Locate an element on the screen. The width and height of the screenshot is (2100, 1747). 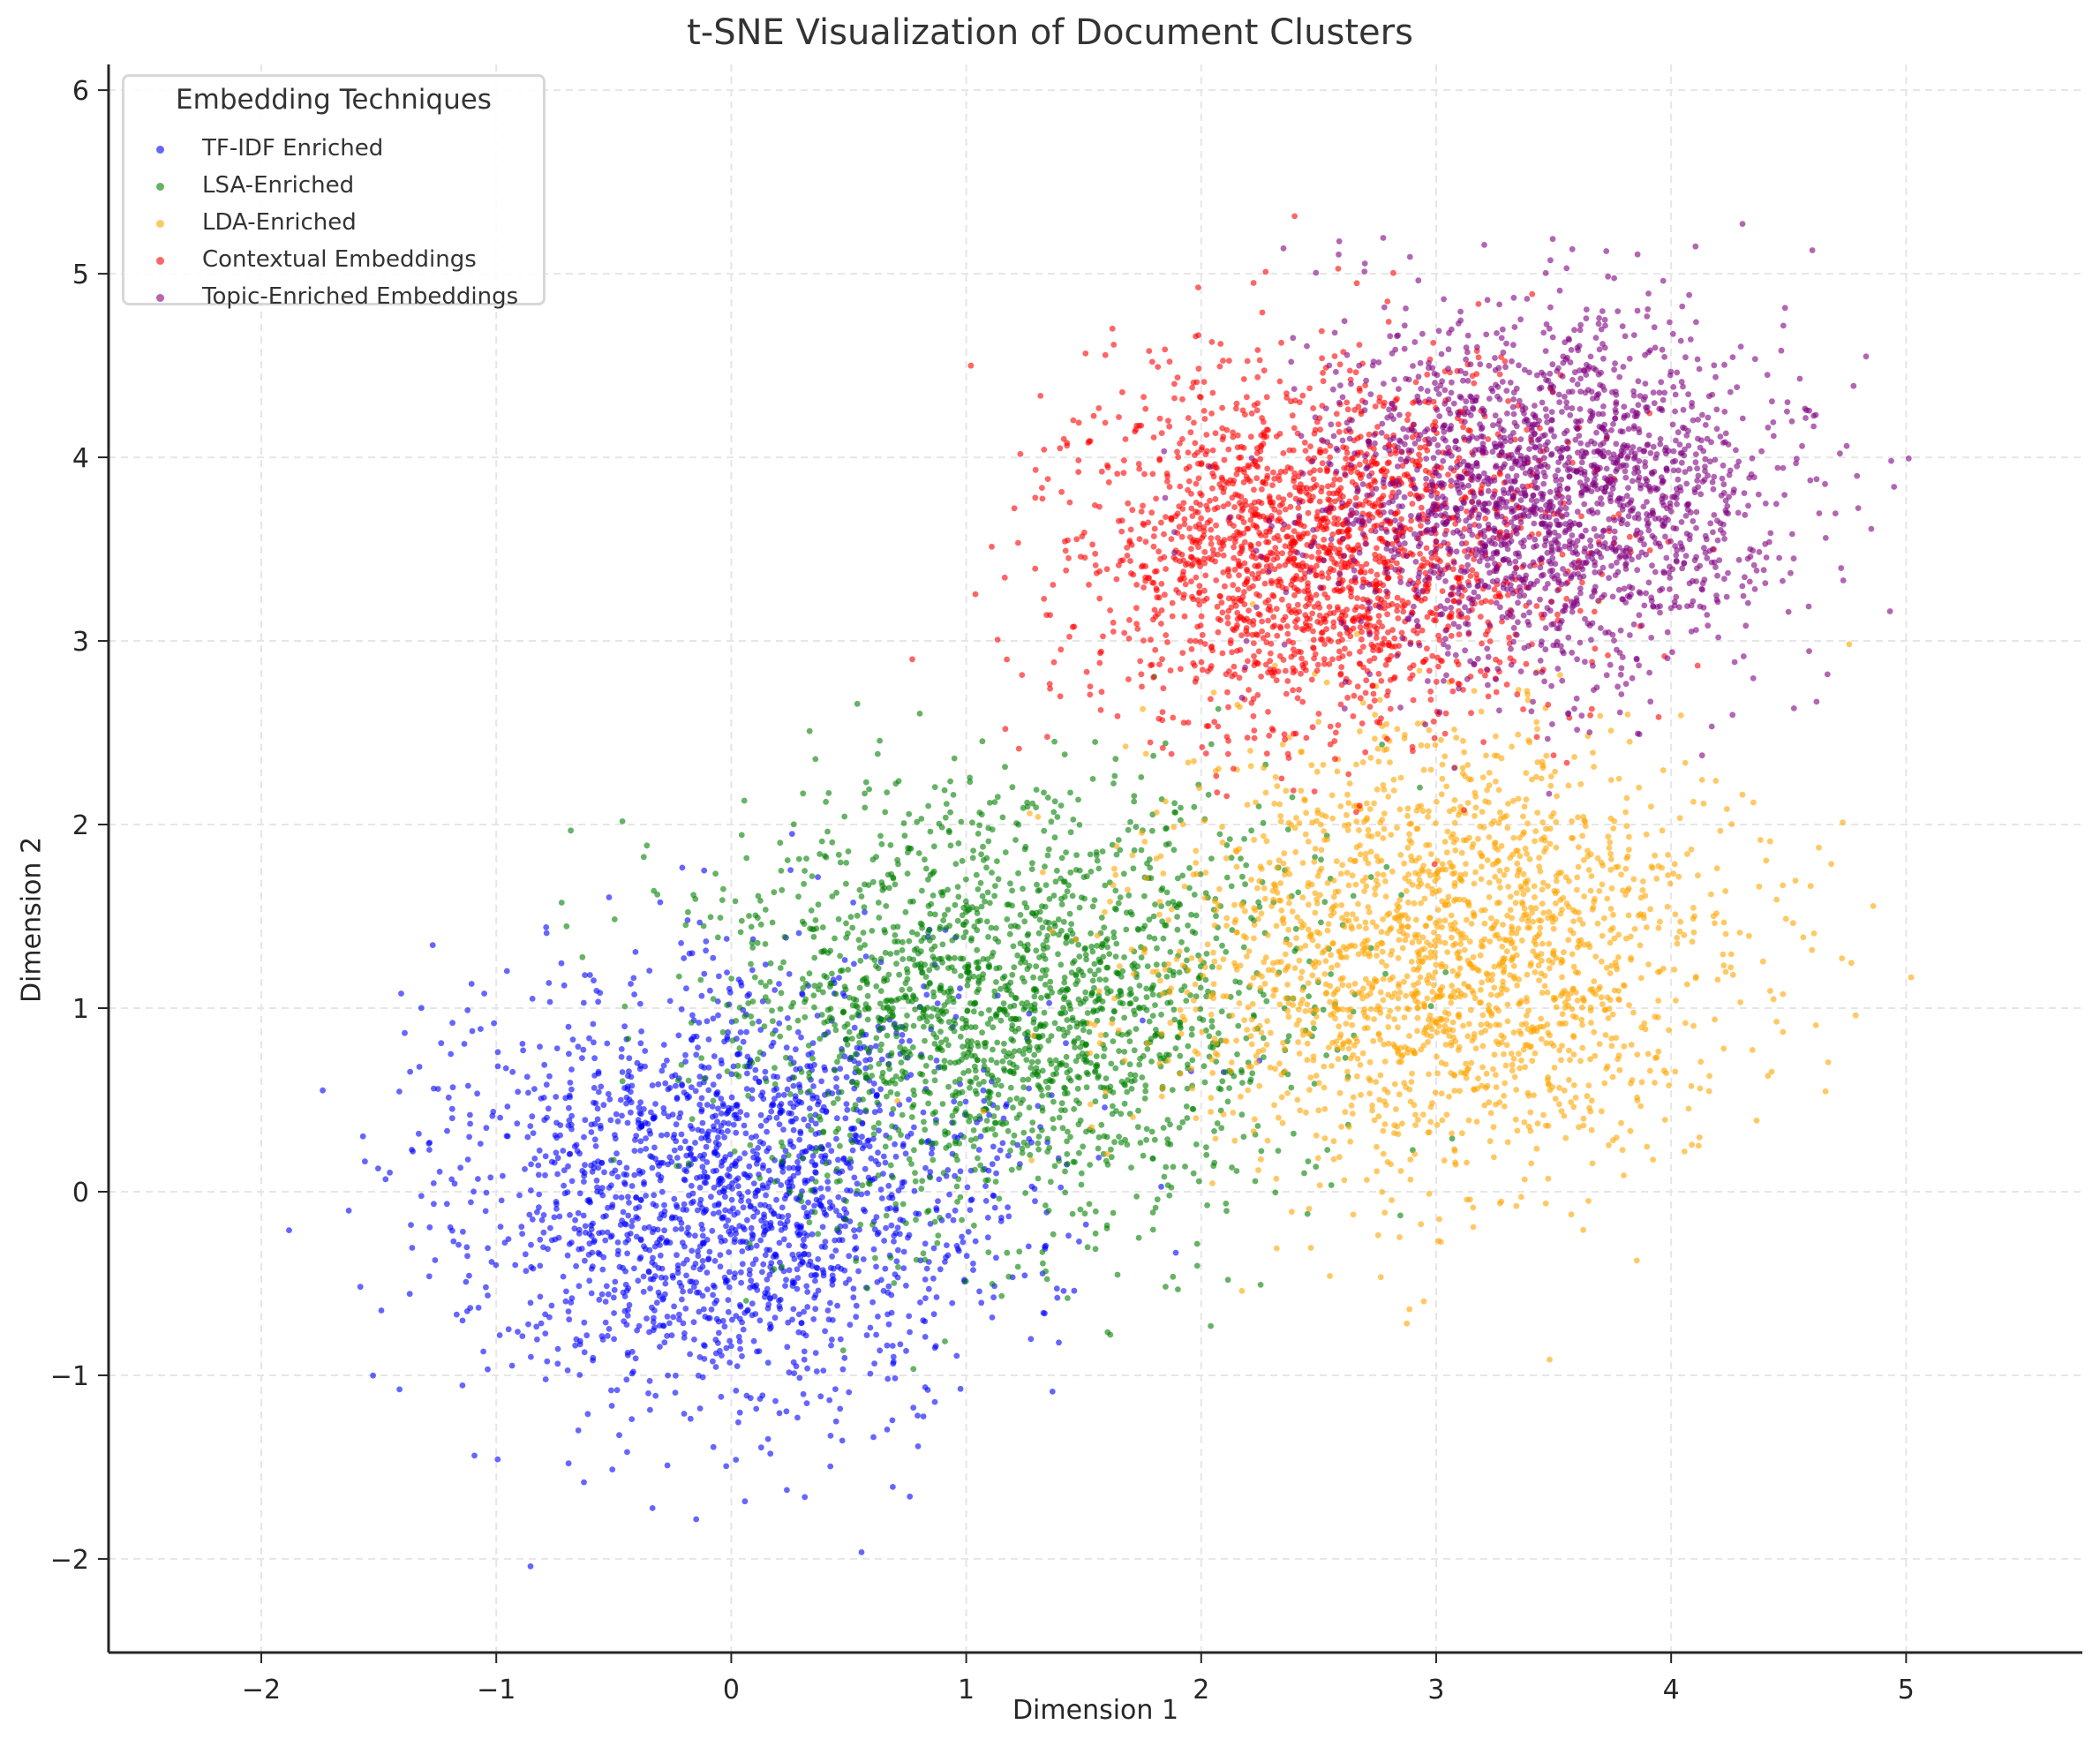
legend-title: Embedding Techniques is located at coordinates (334, 100).